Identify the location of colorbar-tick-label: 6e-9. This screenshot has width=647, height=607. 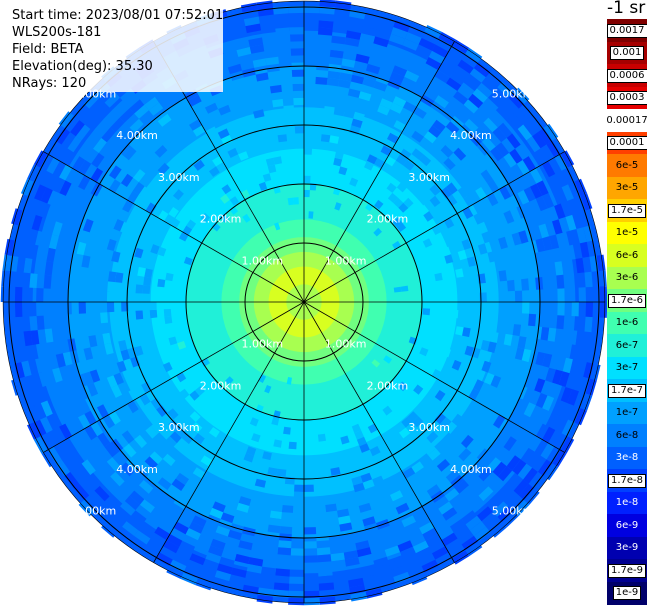
(627, 525).